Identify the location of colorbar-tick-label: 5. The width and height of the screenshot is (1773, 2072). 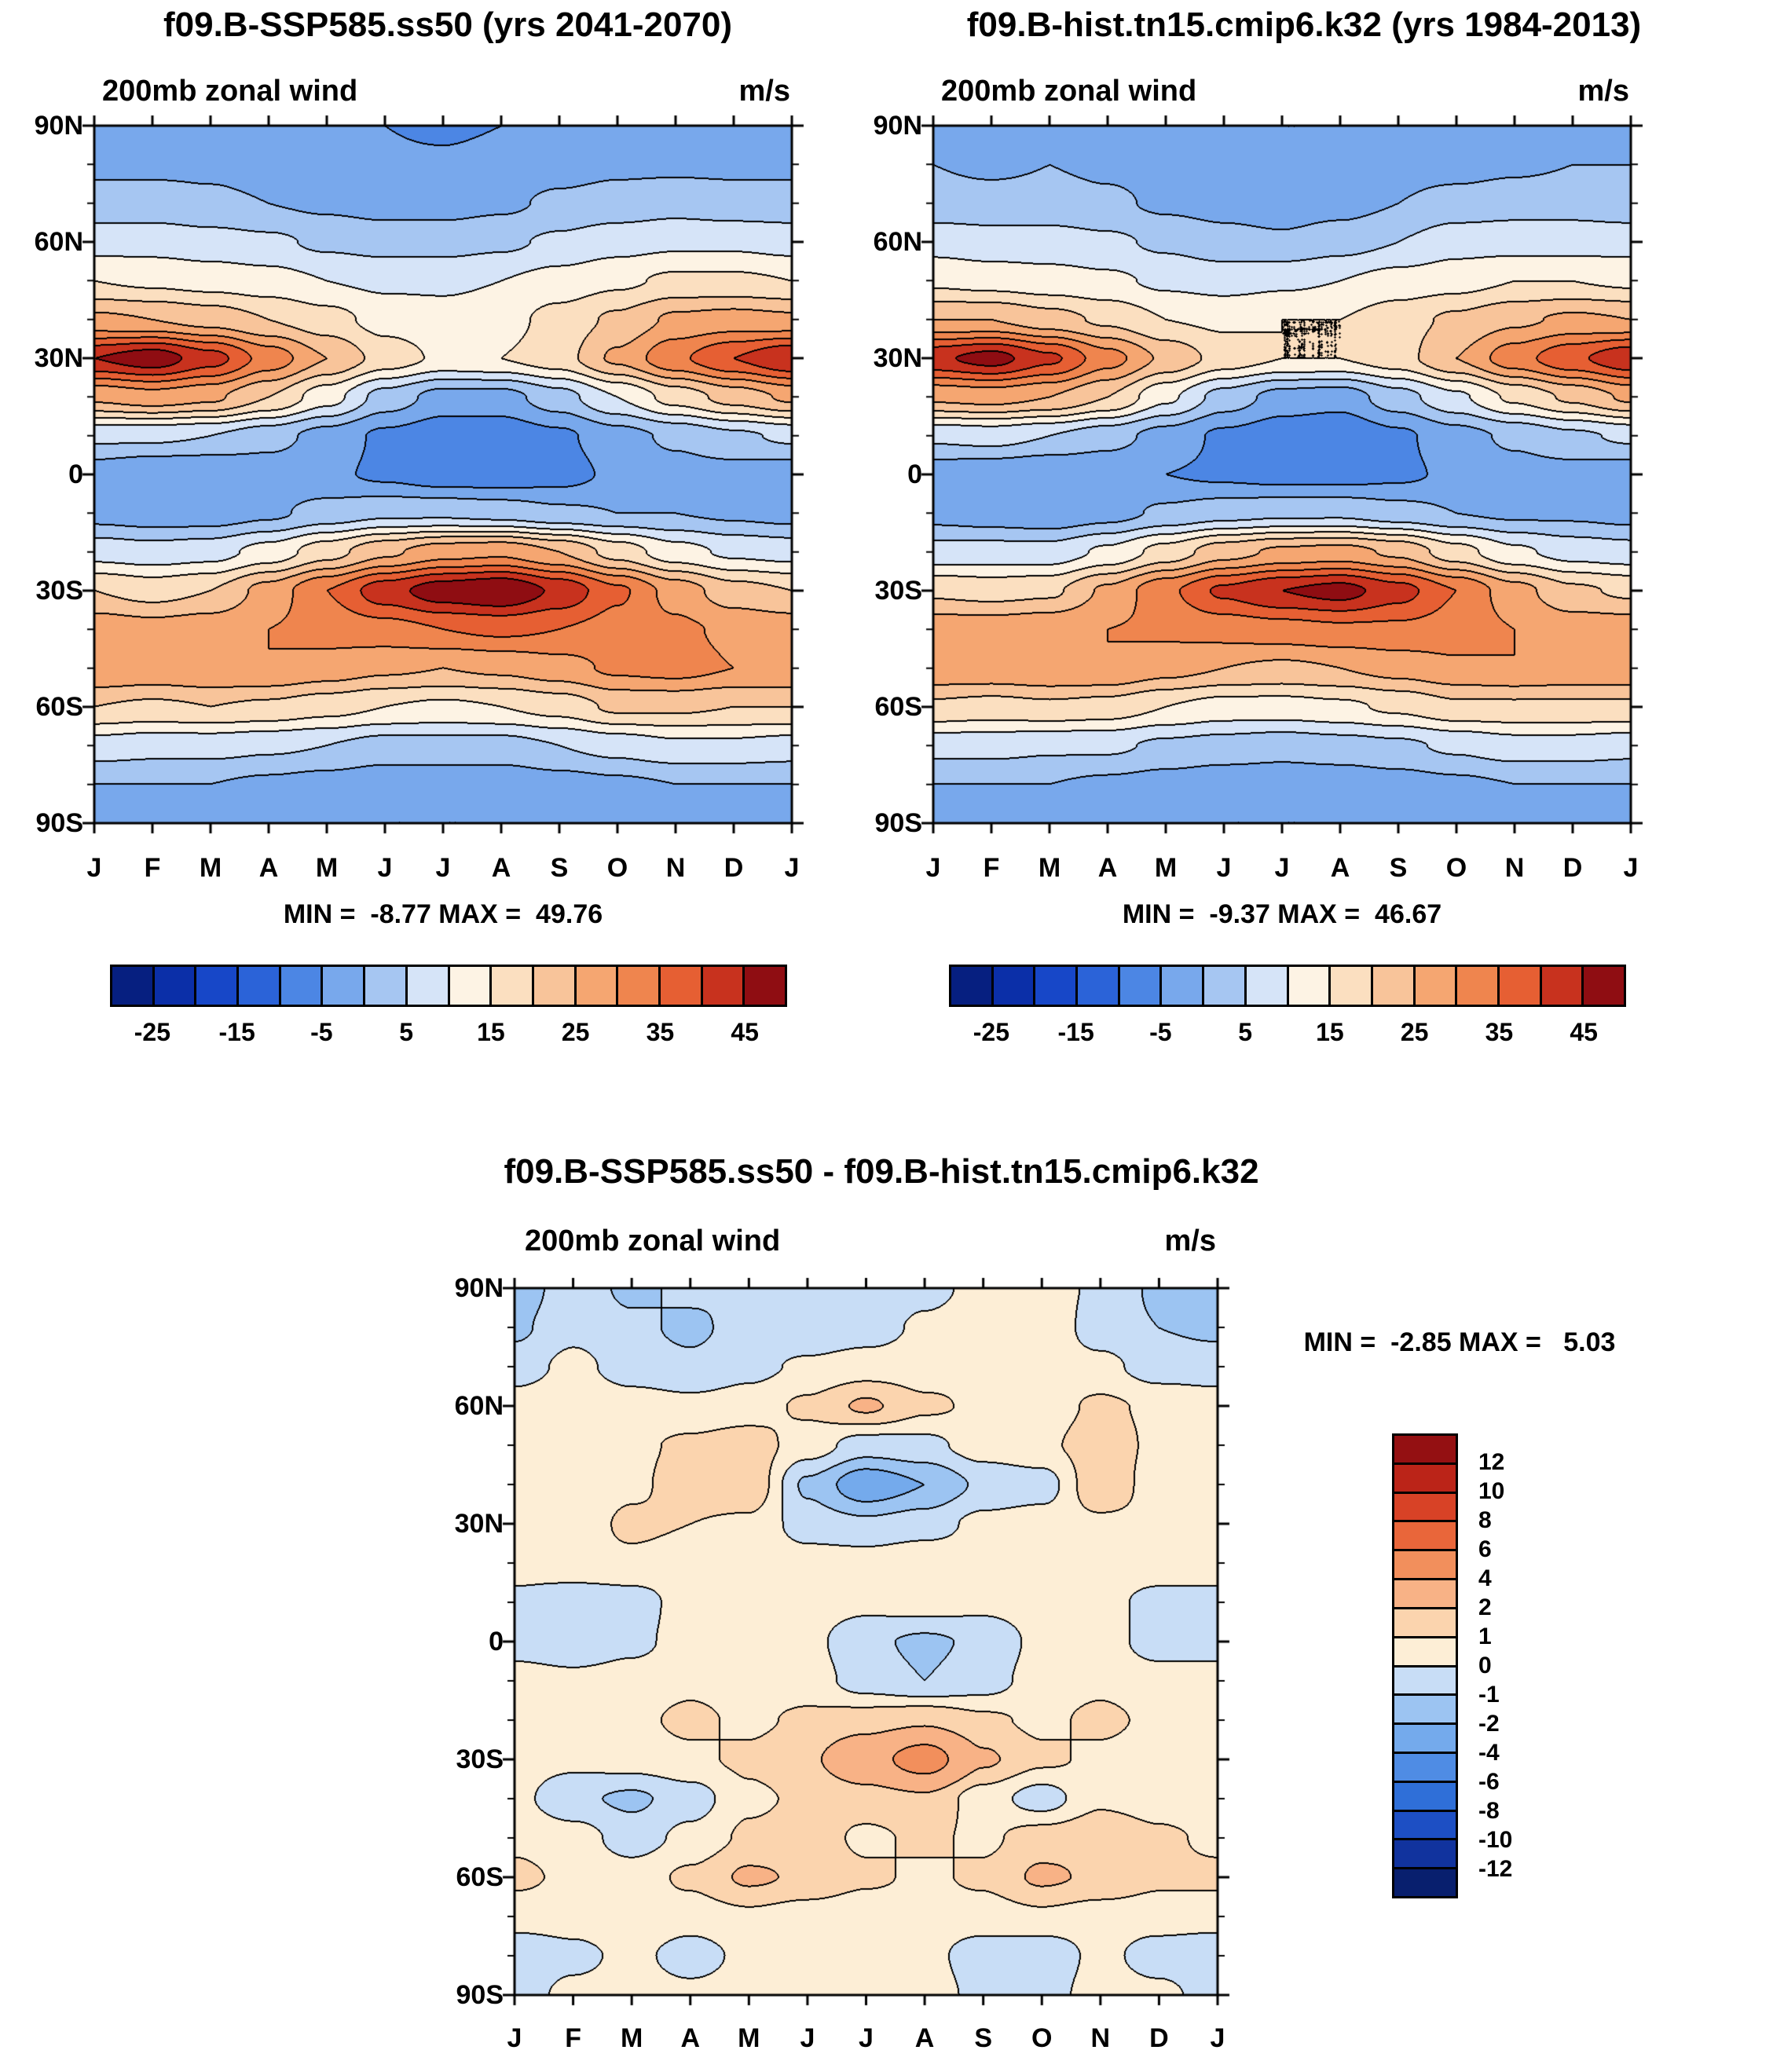
(1245, 1032).